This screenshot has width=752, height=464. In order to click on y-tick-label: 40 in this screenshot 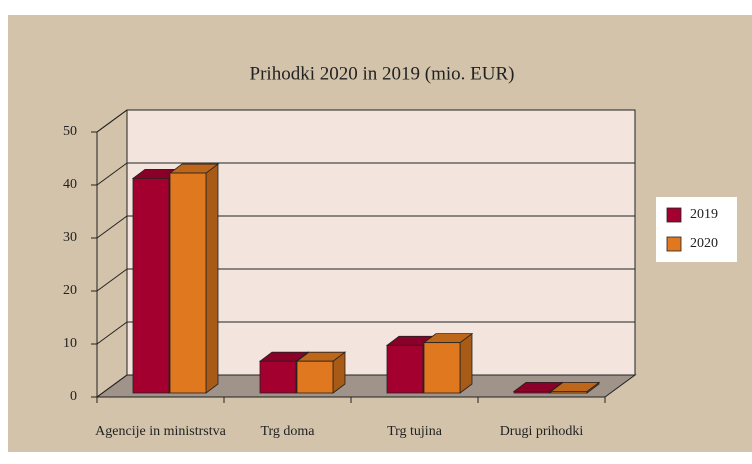, I will do `click(70, 184)`.